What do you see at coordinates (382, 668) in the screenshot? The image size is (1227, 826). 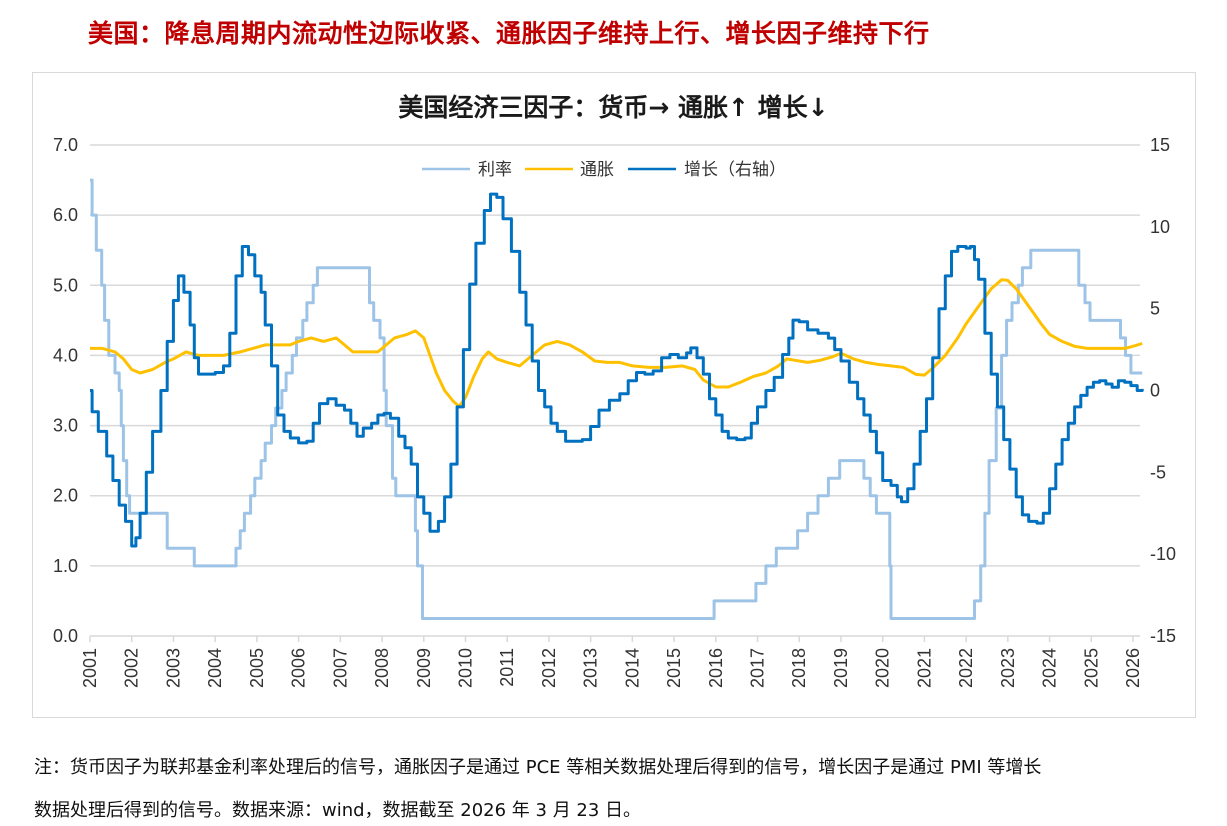 I see `x-tick-label: 2008` at bounding box center [382, 668].